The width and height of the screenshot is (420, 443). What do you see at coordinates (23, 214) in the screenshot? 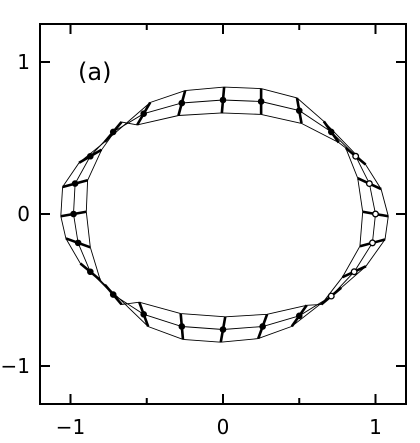
I see `y-tick-label-1: 0` at bounding box center [23, 214].